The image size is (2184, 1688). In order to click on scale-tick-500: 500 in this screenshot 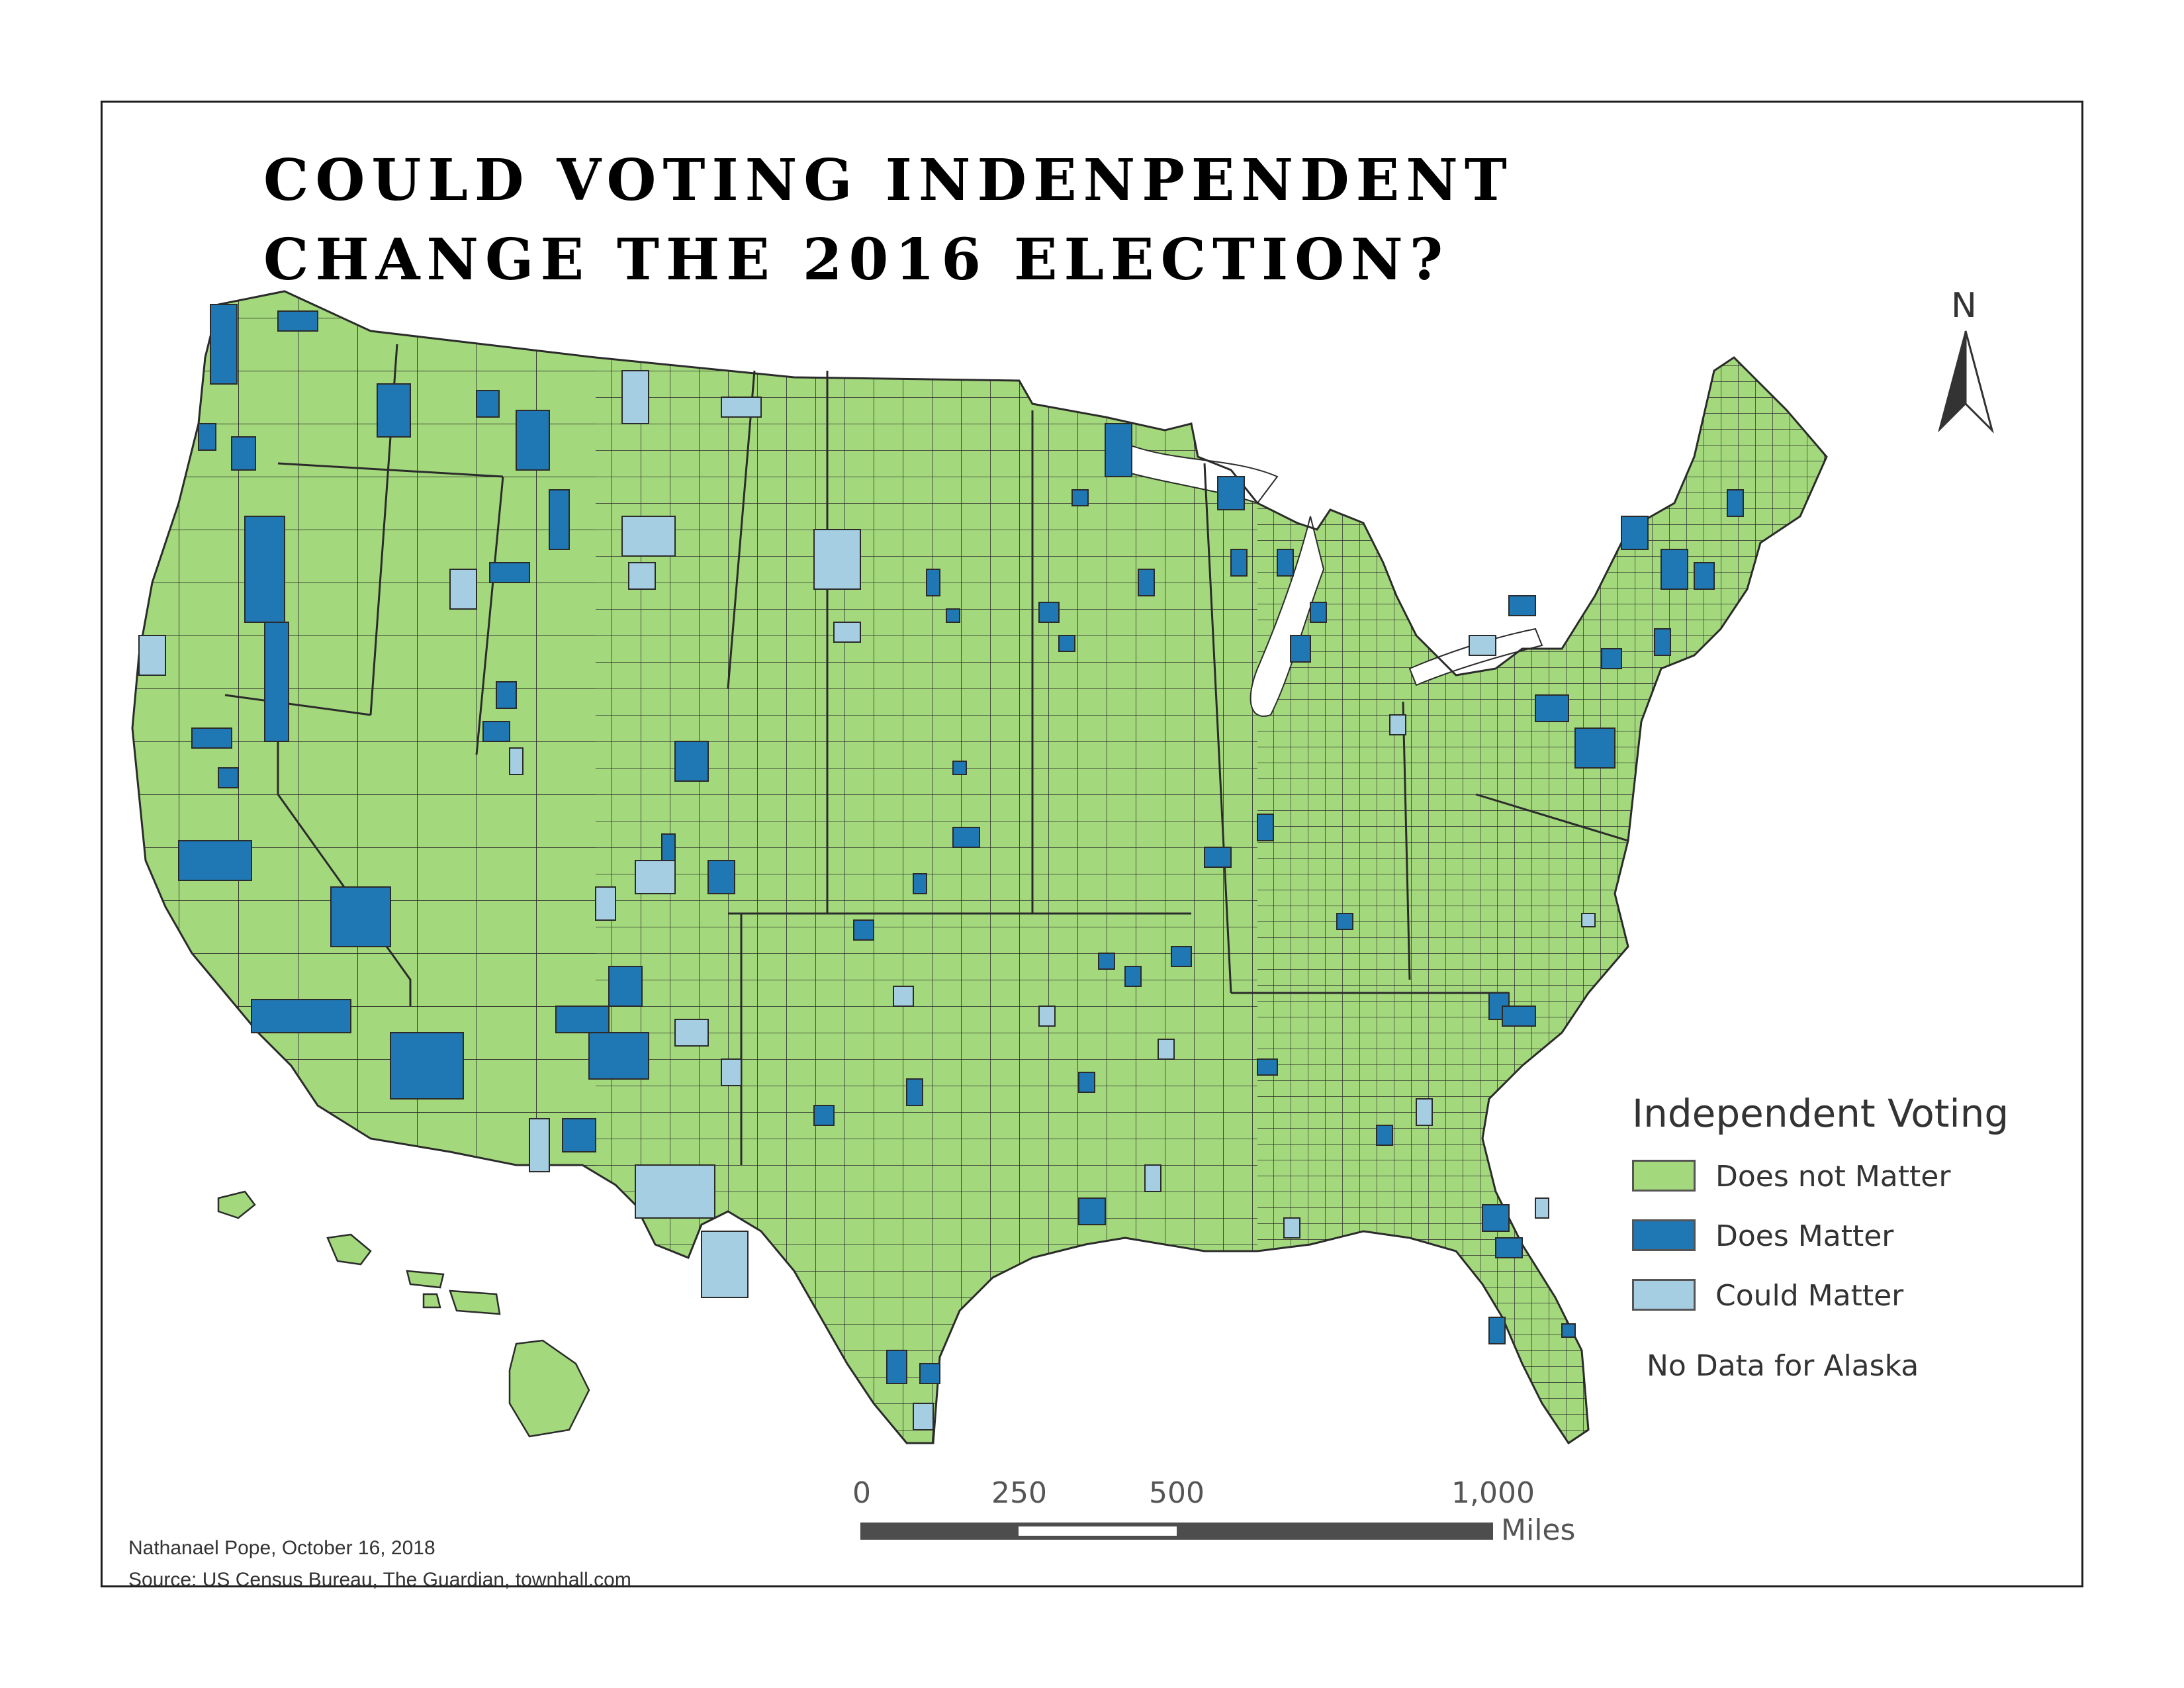, I will do `click(1177, 1493)`.